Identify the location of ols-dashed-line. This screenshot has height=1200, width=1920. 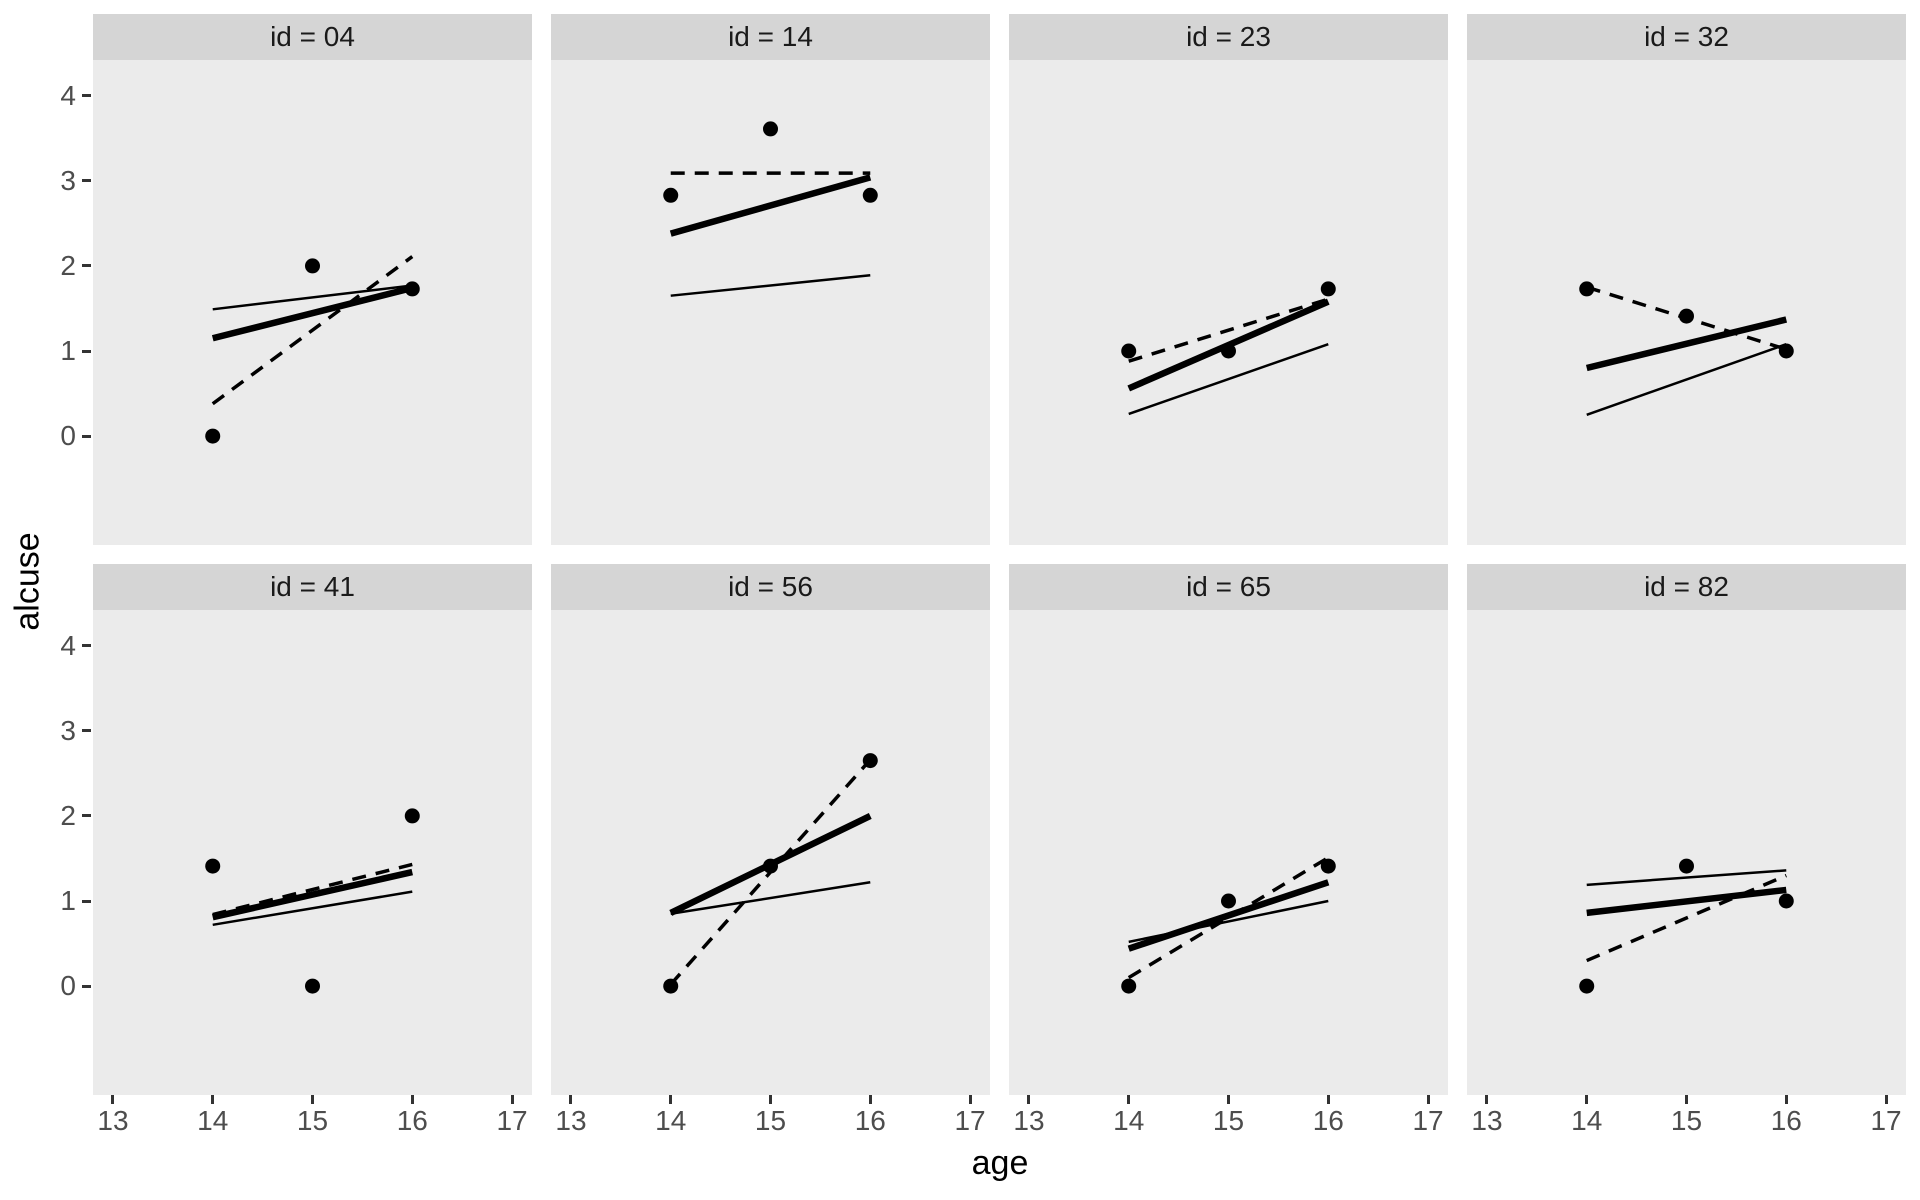
(1228, 918).